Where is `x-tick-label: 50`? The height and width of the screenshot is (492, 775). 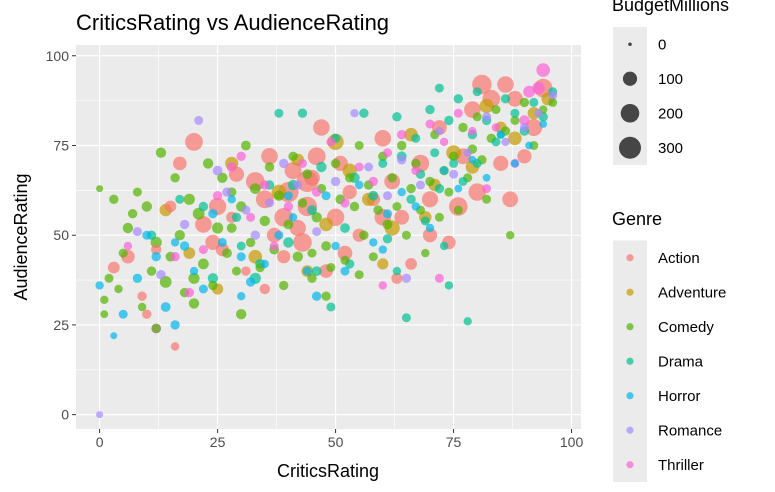
x-tick-label: 50 is located at coordinates (336, 442).